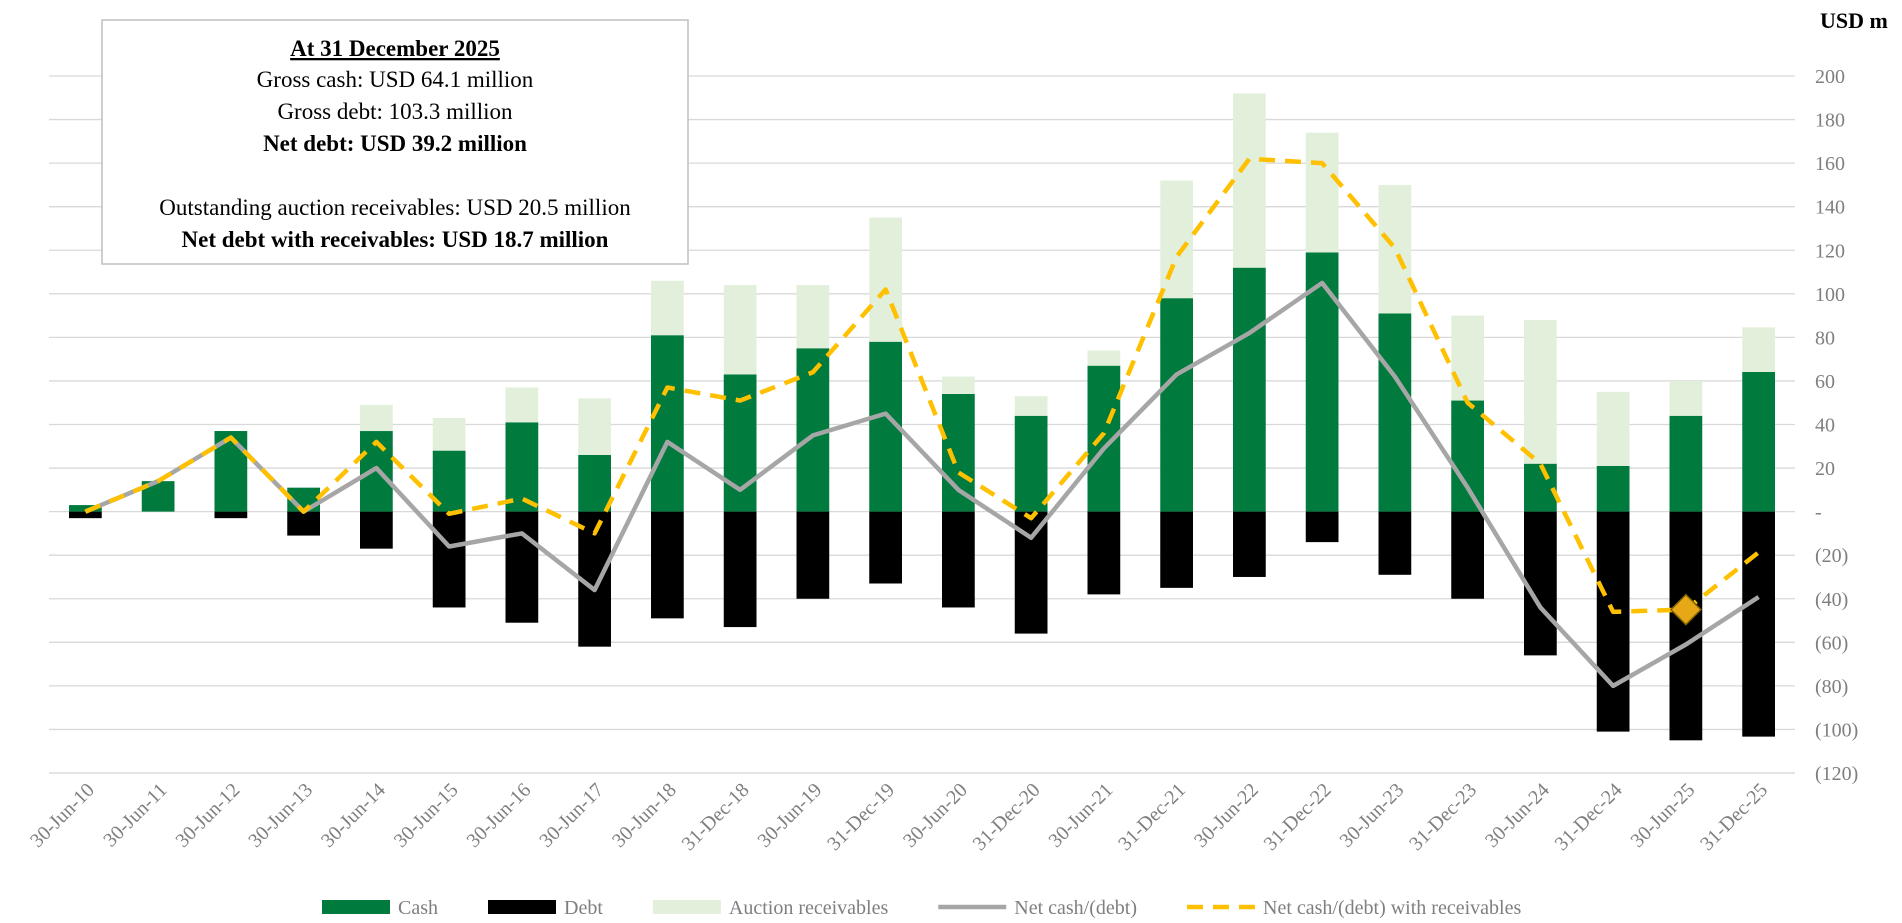 The height and width of the screenshot is (923, 1902). I want to click on x-tick-label: 30-Jun-25, so click(1663, 815).